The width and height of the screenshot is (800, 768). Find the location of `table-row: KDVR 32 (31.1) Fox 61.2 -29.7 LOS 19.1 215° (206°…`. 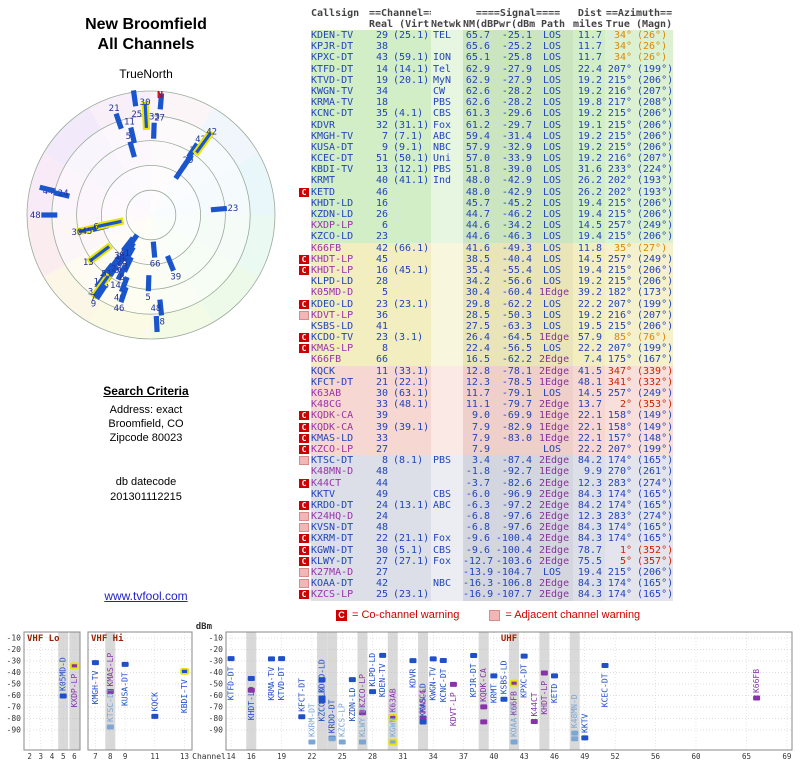

table-row: KDVR 32 (31.1) Fox 61.2 -29.7 LOS 19.1 215° (206°… is located at coordinates (485, 125).